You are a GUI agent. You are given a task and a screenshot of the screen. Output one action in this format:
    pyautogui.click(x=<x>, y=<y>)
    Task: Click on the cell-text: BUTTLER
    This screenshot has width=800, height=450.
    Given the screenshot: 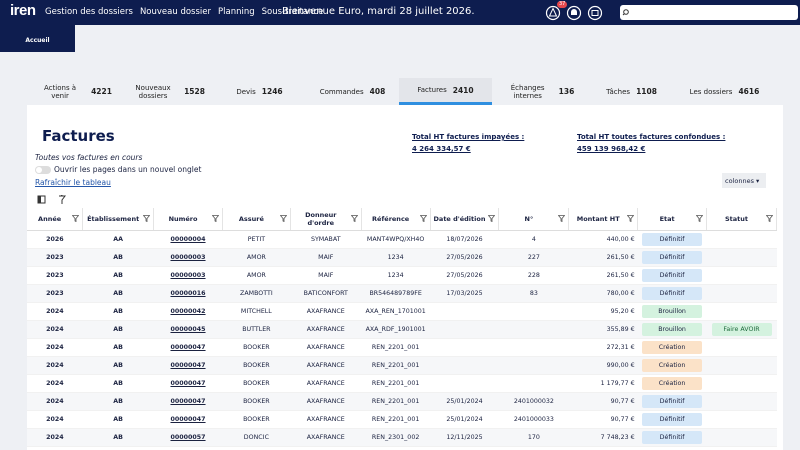 What is the action you would take?
    pyautogui.click(x=256, y=329)
    